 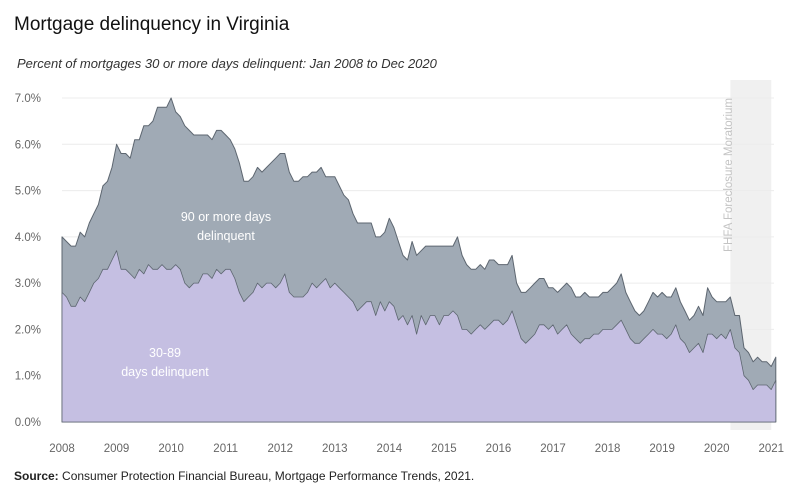 I want to click on x-tick-label: 2015, so click(x=444, y=449).